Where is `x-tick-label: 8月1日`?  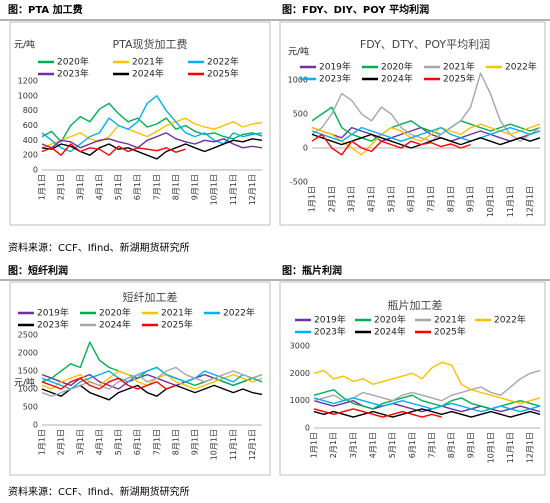 x-tick-label: 8月1日 is located at coordinates (451, 445).